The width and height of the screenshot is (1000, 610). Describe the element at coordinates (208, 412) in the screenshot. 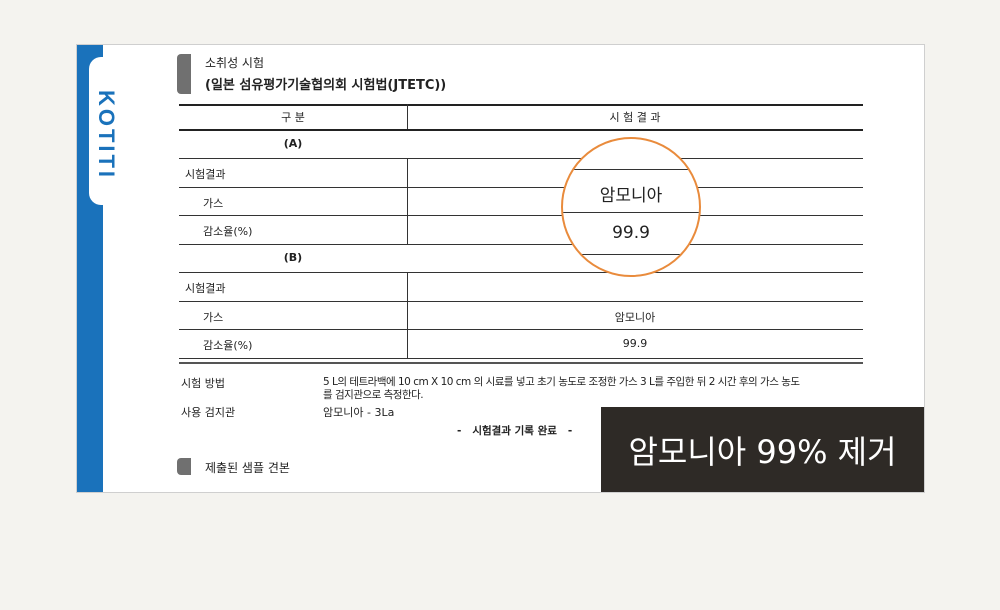

I see `tube-label: 사용 검지관` at that location.